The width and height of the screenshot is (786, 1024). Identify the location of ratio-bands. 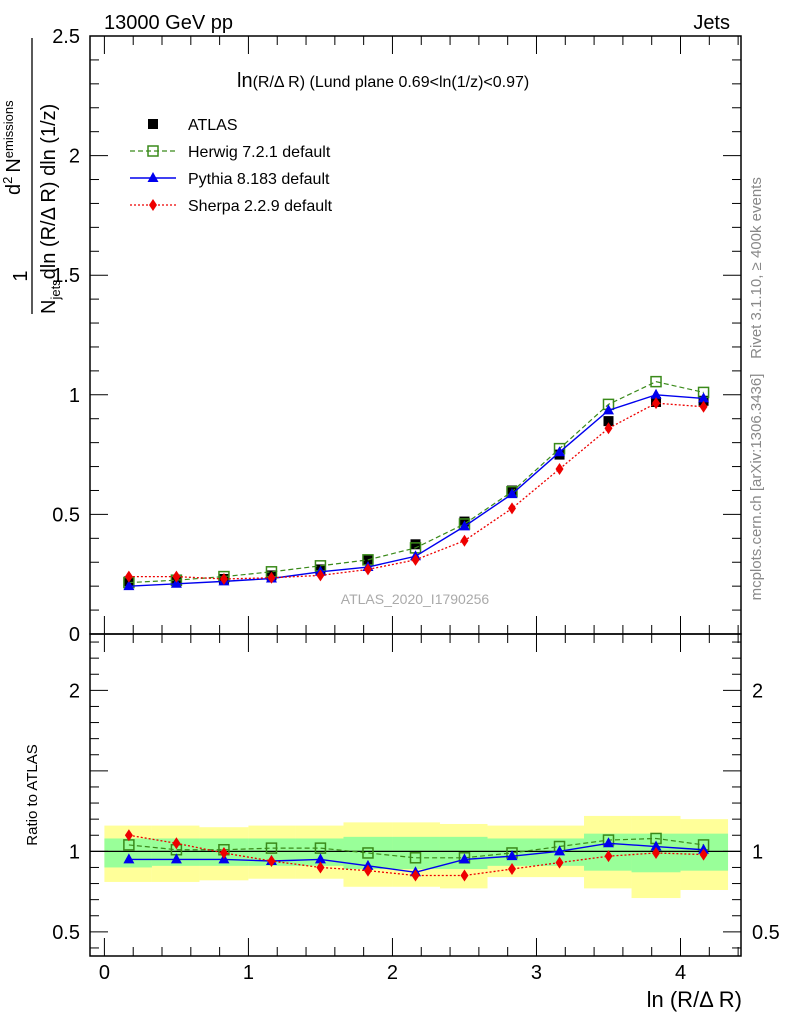
(416, 857).